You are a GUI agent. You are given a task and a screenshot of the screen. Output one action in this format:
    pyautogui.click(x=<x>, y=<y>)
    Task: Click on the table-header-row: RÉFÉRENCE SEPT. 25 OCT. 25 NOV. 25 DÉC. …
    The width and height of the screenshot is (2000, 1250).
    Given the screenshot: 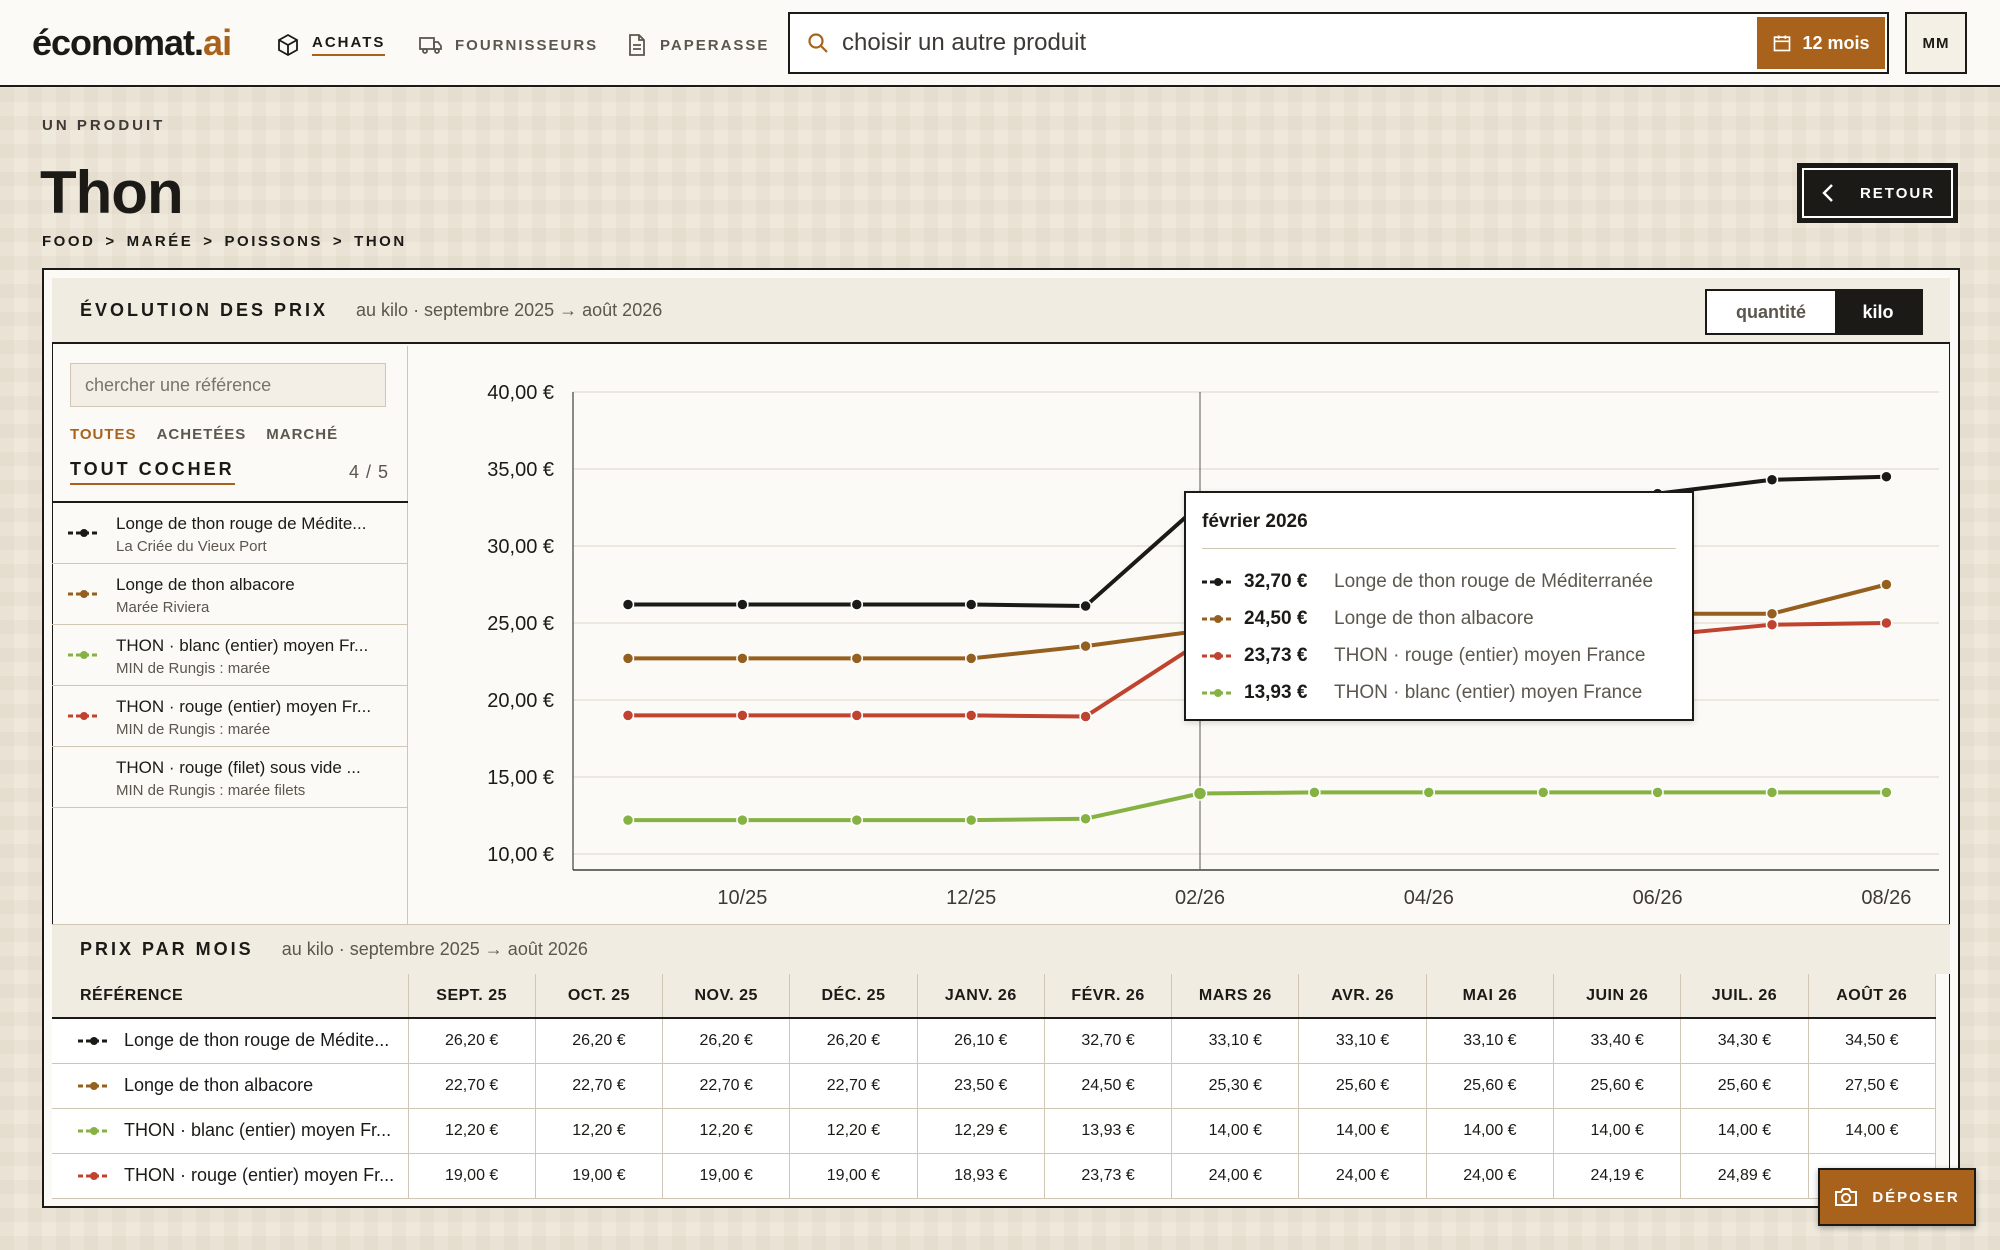 What is the action you would take?
    pyautogui.click(x=994, y=996)
    